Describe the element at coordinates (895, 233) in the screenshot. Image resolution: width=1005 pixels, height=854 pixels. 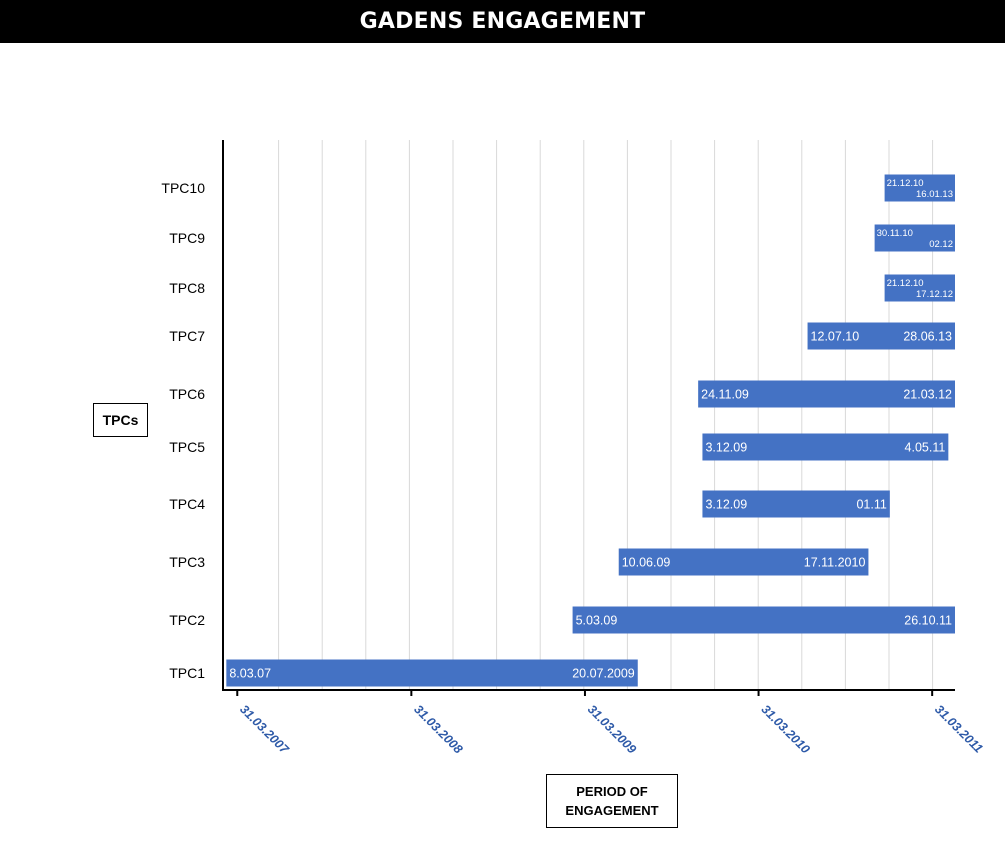
I see `bar-start-label: 30.11.10` at that location.